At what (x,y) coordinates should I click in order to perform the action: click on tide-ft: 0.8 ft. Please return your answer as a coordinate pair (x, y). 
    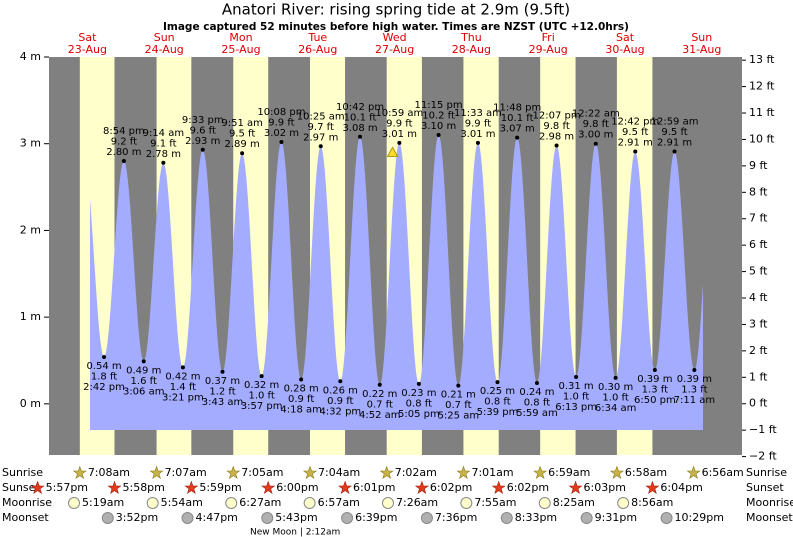
    Looking at the image, I should click on (537, 403).